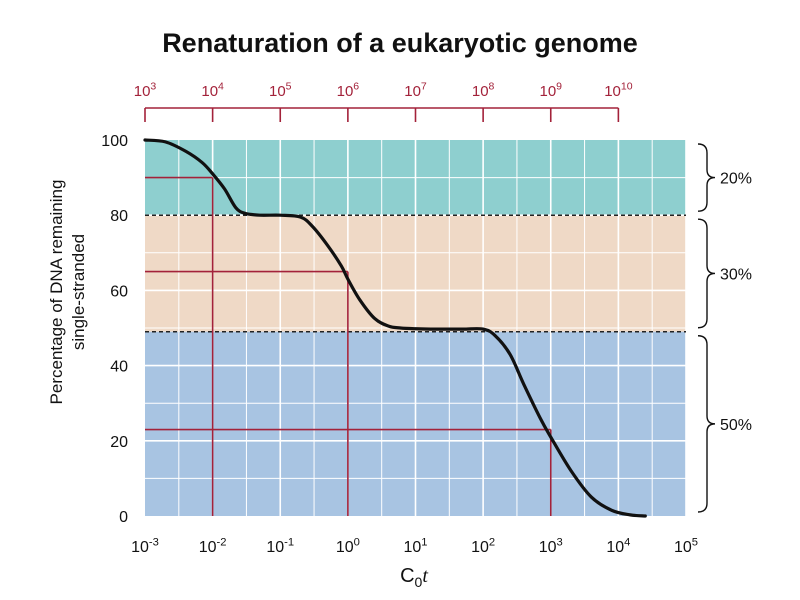 This screenshot has height=600, width=800. I want to click on x-axis-label: C0t, so click(414, 577).